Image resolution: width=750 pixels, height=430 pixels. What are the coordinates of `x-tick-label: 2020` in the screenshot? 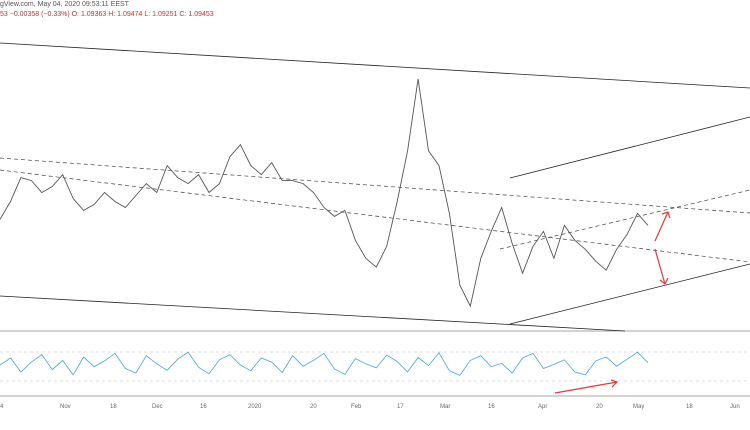 It's located at (255, 407).